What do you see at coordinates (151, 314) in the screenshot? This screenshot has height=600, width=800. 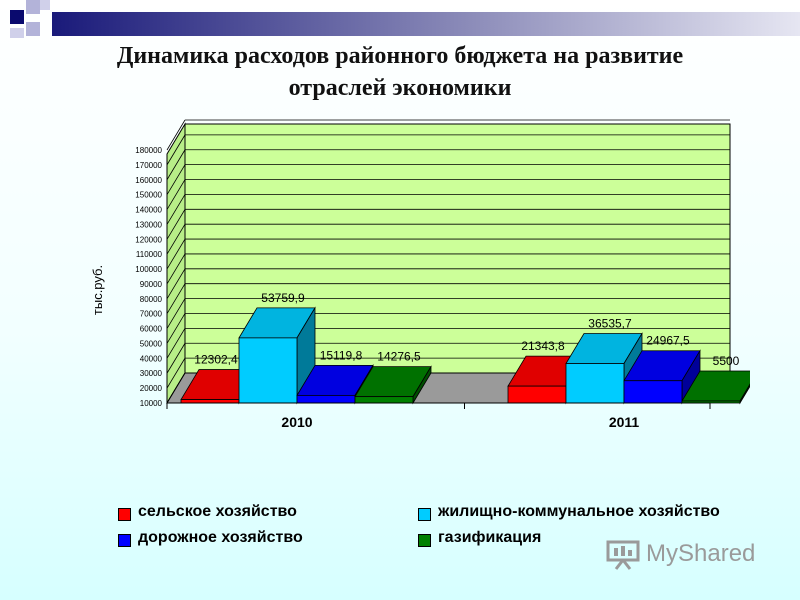 I see `y-tick-label: 70000` at bounding box center [151, 314].